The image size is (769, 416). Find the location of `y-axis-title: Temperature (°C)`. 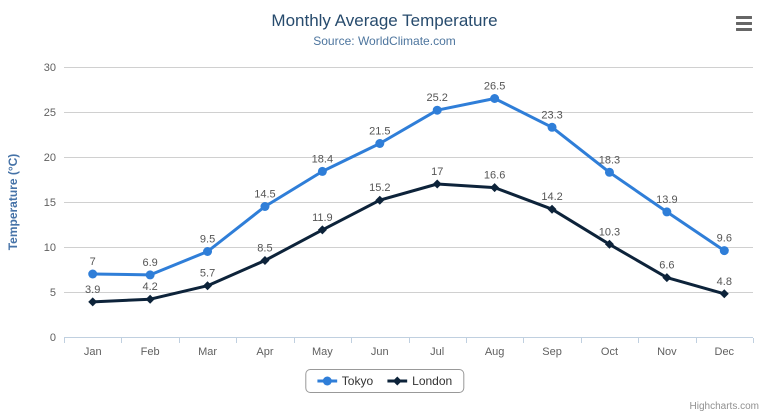

y-axis-title: Temperature (°C) is located at coordinates (13, 202).